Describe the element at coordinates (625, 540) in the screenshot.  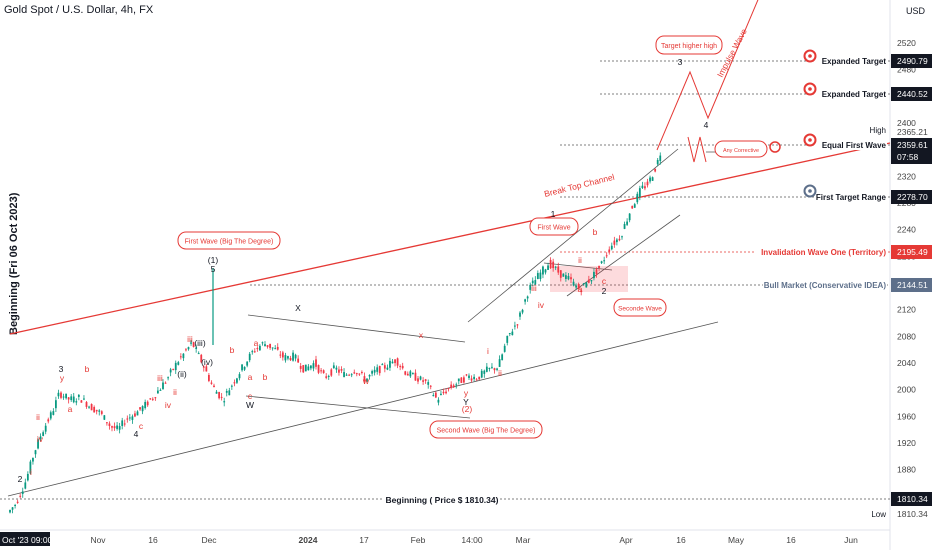
I see `x-tick-label: Apr` at that location.